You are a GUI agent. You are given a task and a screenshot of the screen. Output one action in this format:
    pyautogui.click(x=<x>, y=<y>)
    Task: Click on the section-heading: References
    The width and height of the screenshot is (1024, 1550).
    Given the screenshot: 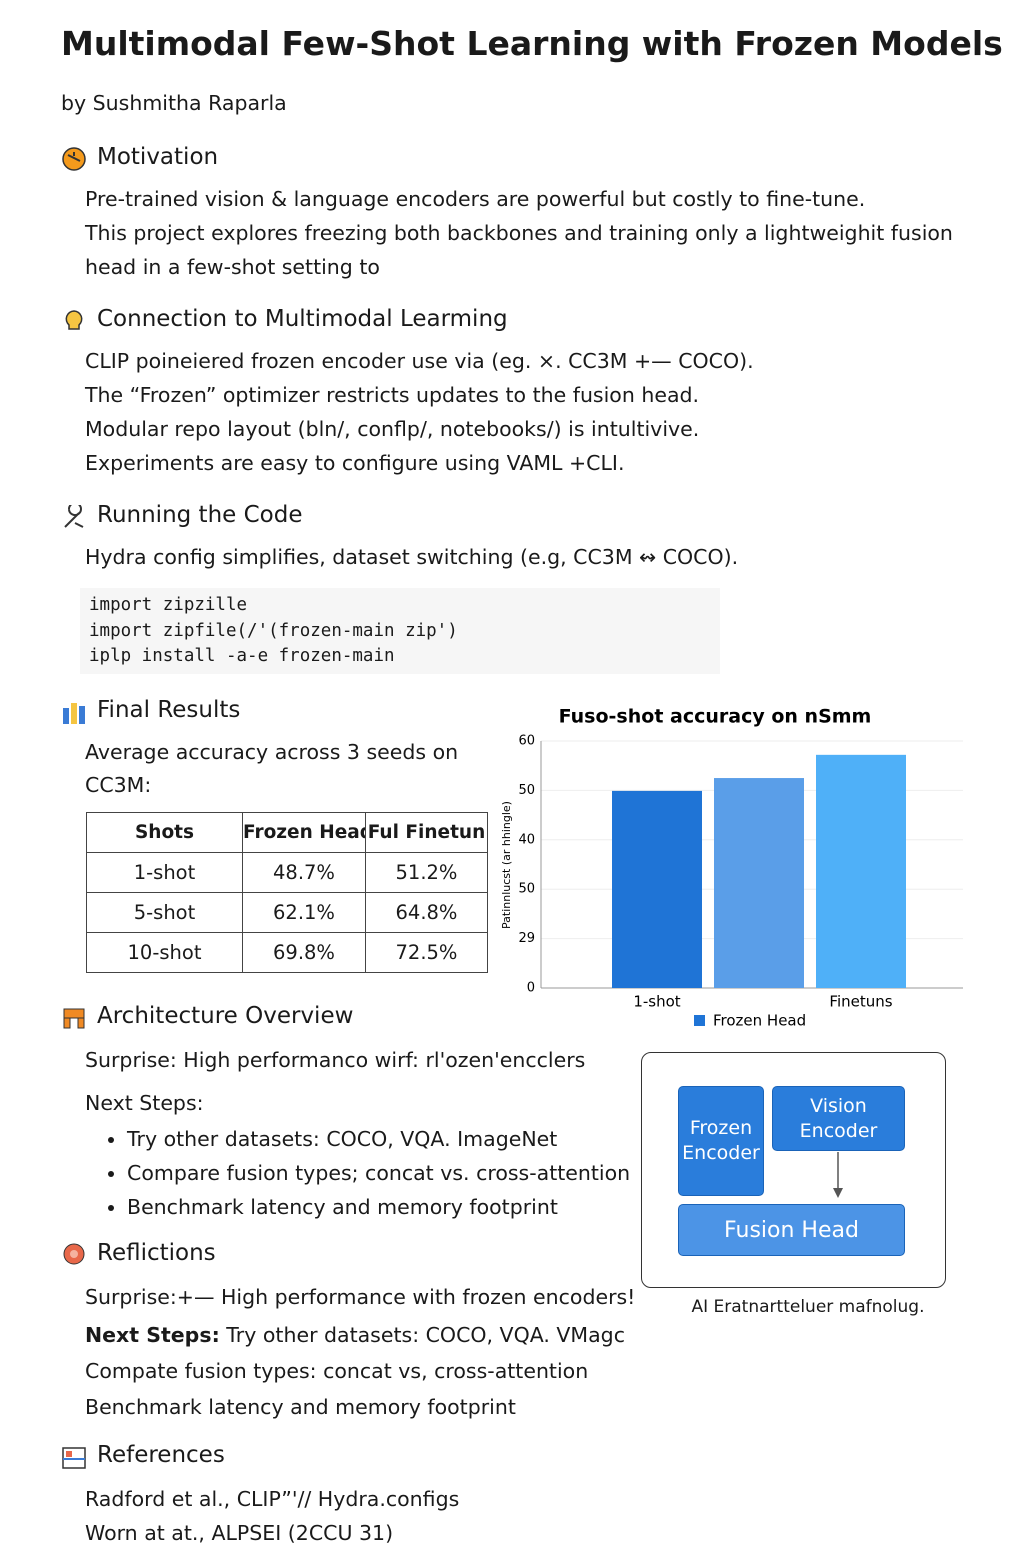 What is the action you would take?
    pyautogui.click(x=161, y=1455)
    